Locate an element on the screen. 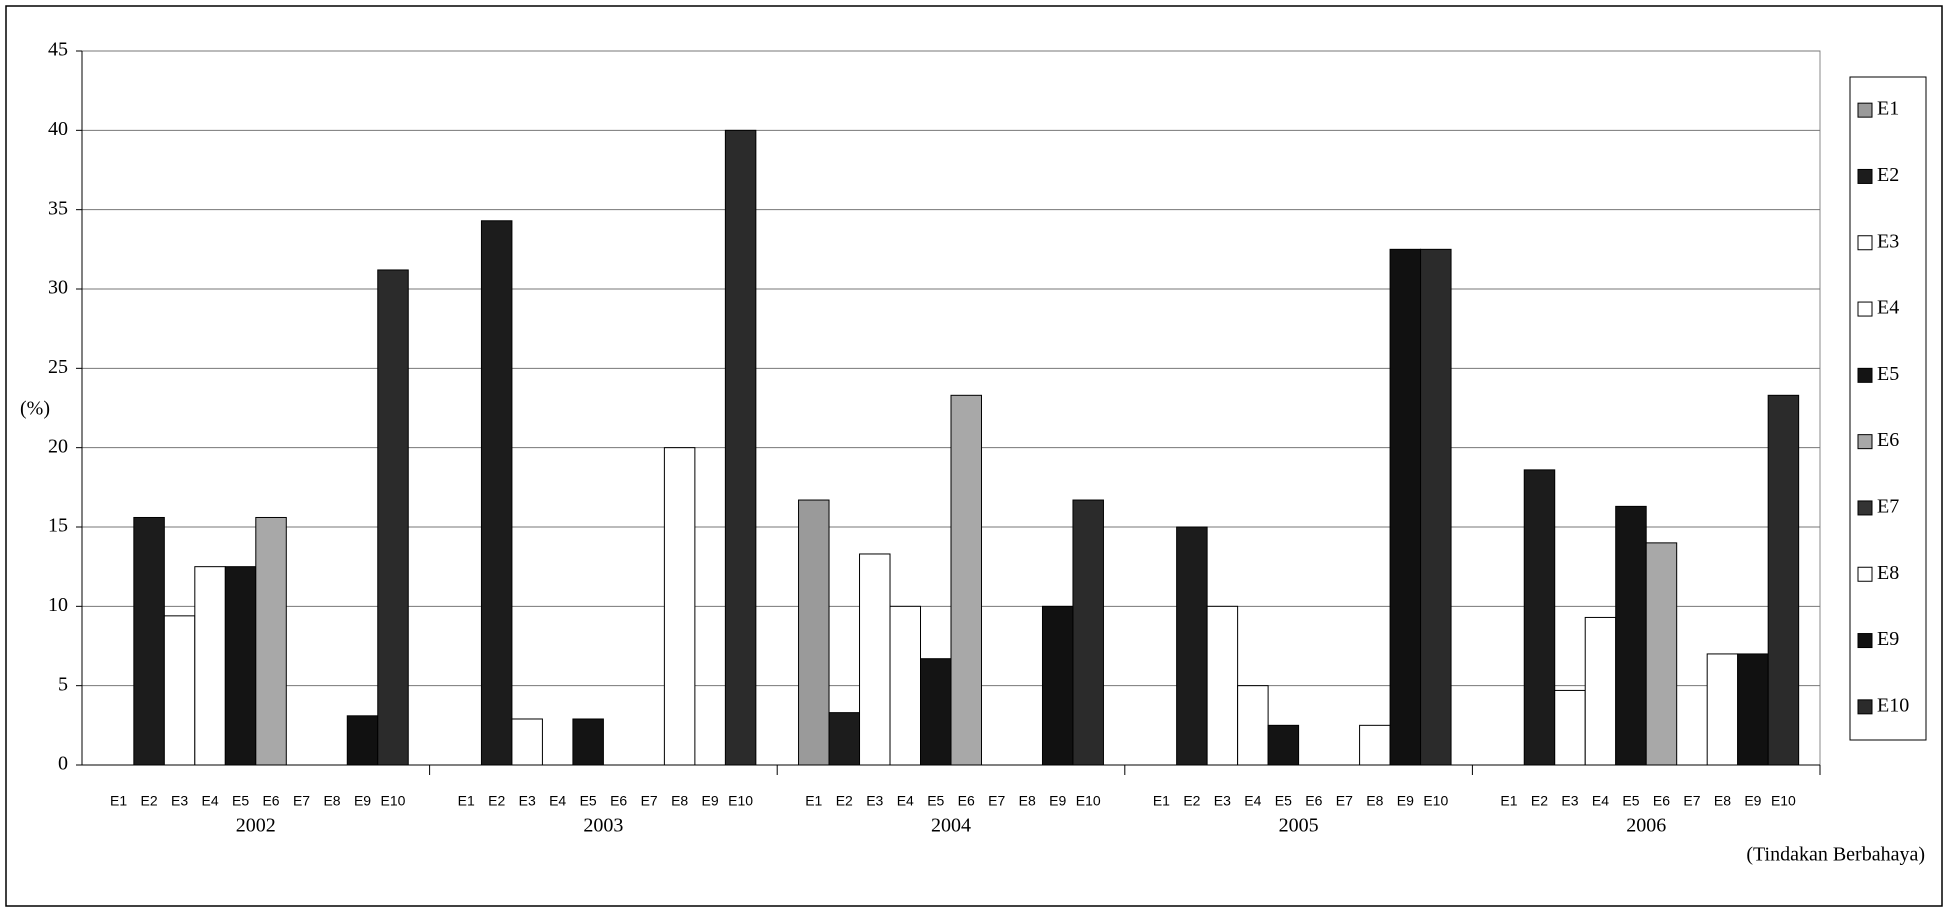 The width and height of the screenshot is (1948, 912). legend-label: E10 is located at coordinates (1893, 705).